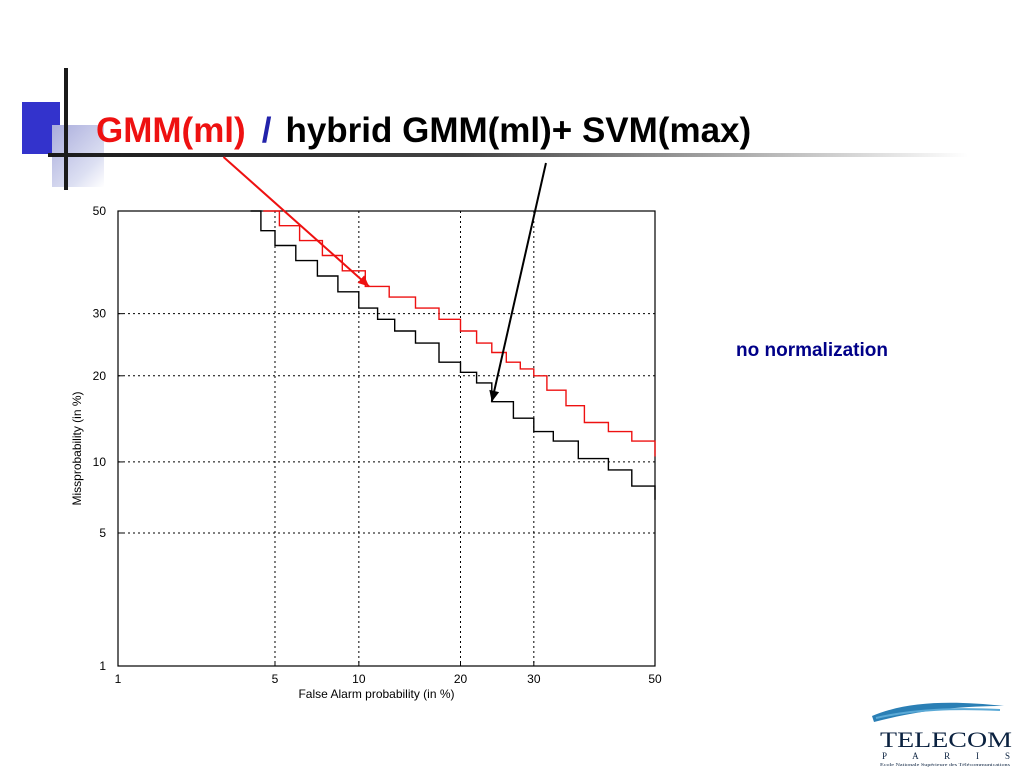 Image resolution: width=1024 pixels, height=768 pixels. Describe the element at coordinates (363, 281) in the screenshot. I see `arrow-head-gmm` at that location.